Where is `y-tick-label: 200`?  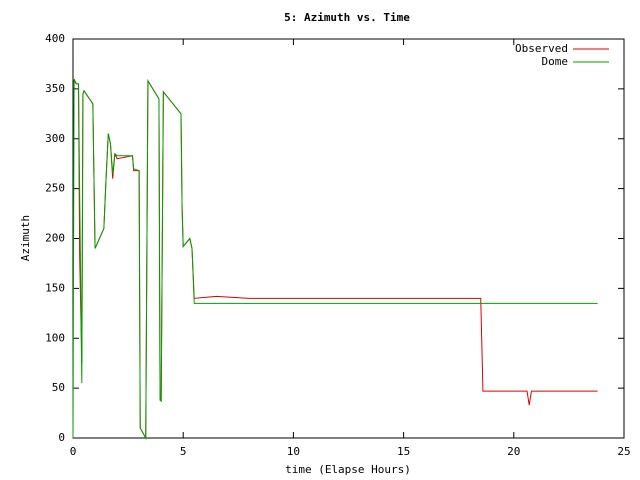
y-tick-label: 200 is located at coordinates (55, 238).